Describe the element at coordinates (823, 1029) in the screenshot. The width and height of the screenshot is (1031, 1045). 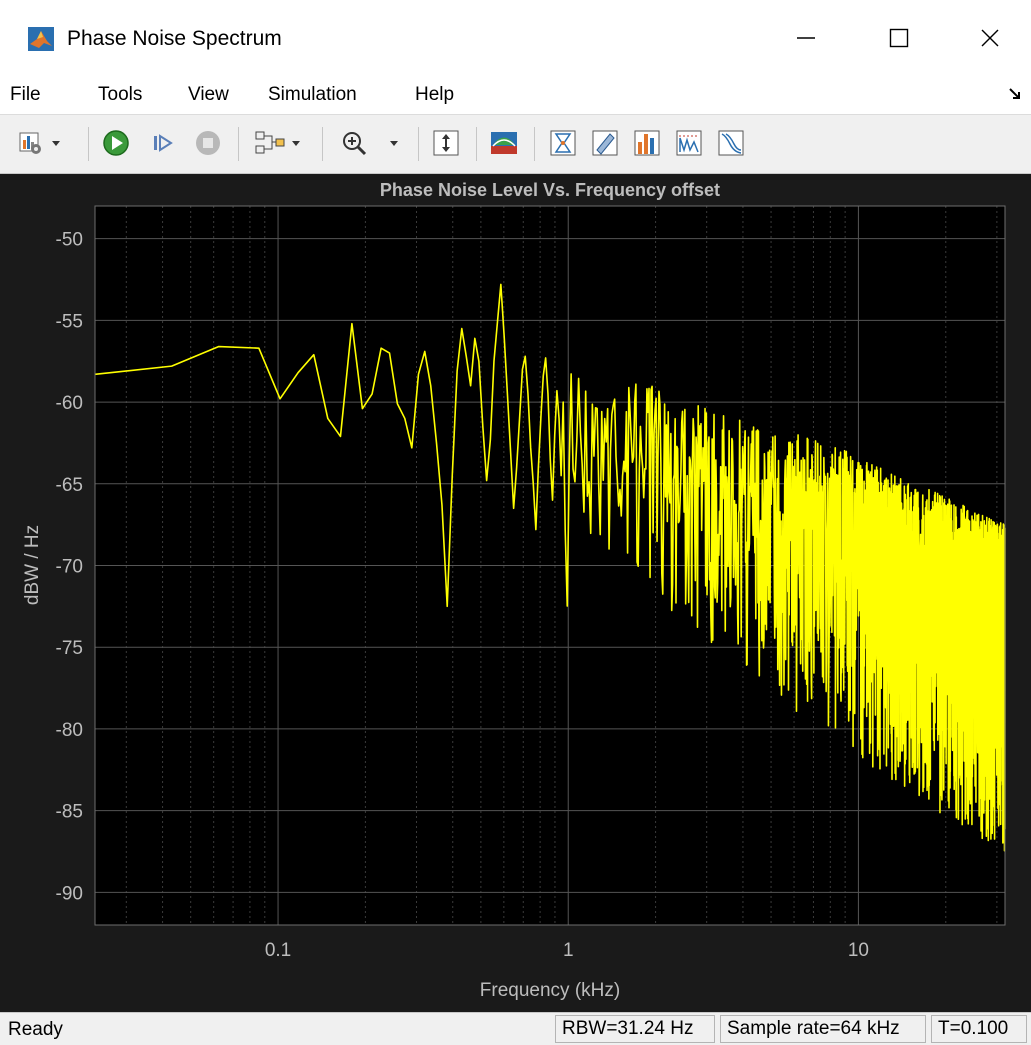
I see `status-sample-rate: Sample rate=64 kHz` at that location.